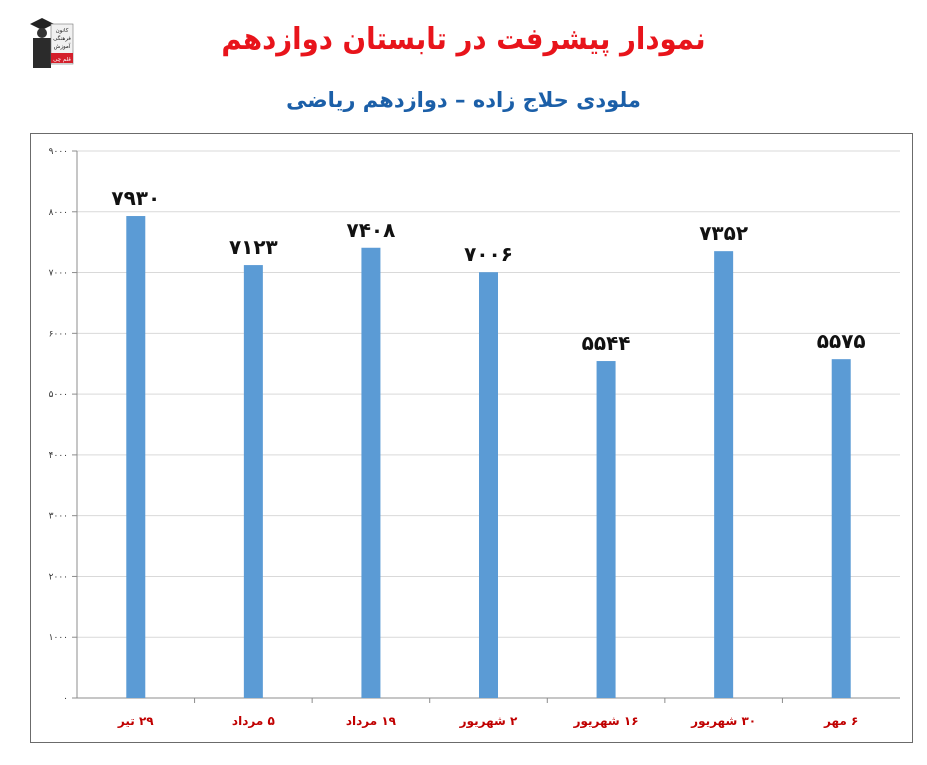 The height and width of the screenshot is (765, 927). I want to click on y-tick-label: ۳۰۰۰, so click(58, 517).